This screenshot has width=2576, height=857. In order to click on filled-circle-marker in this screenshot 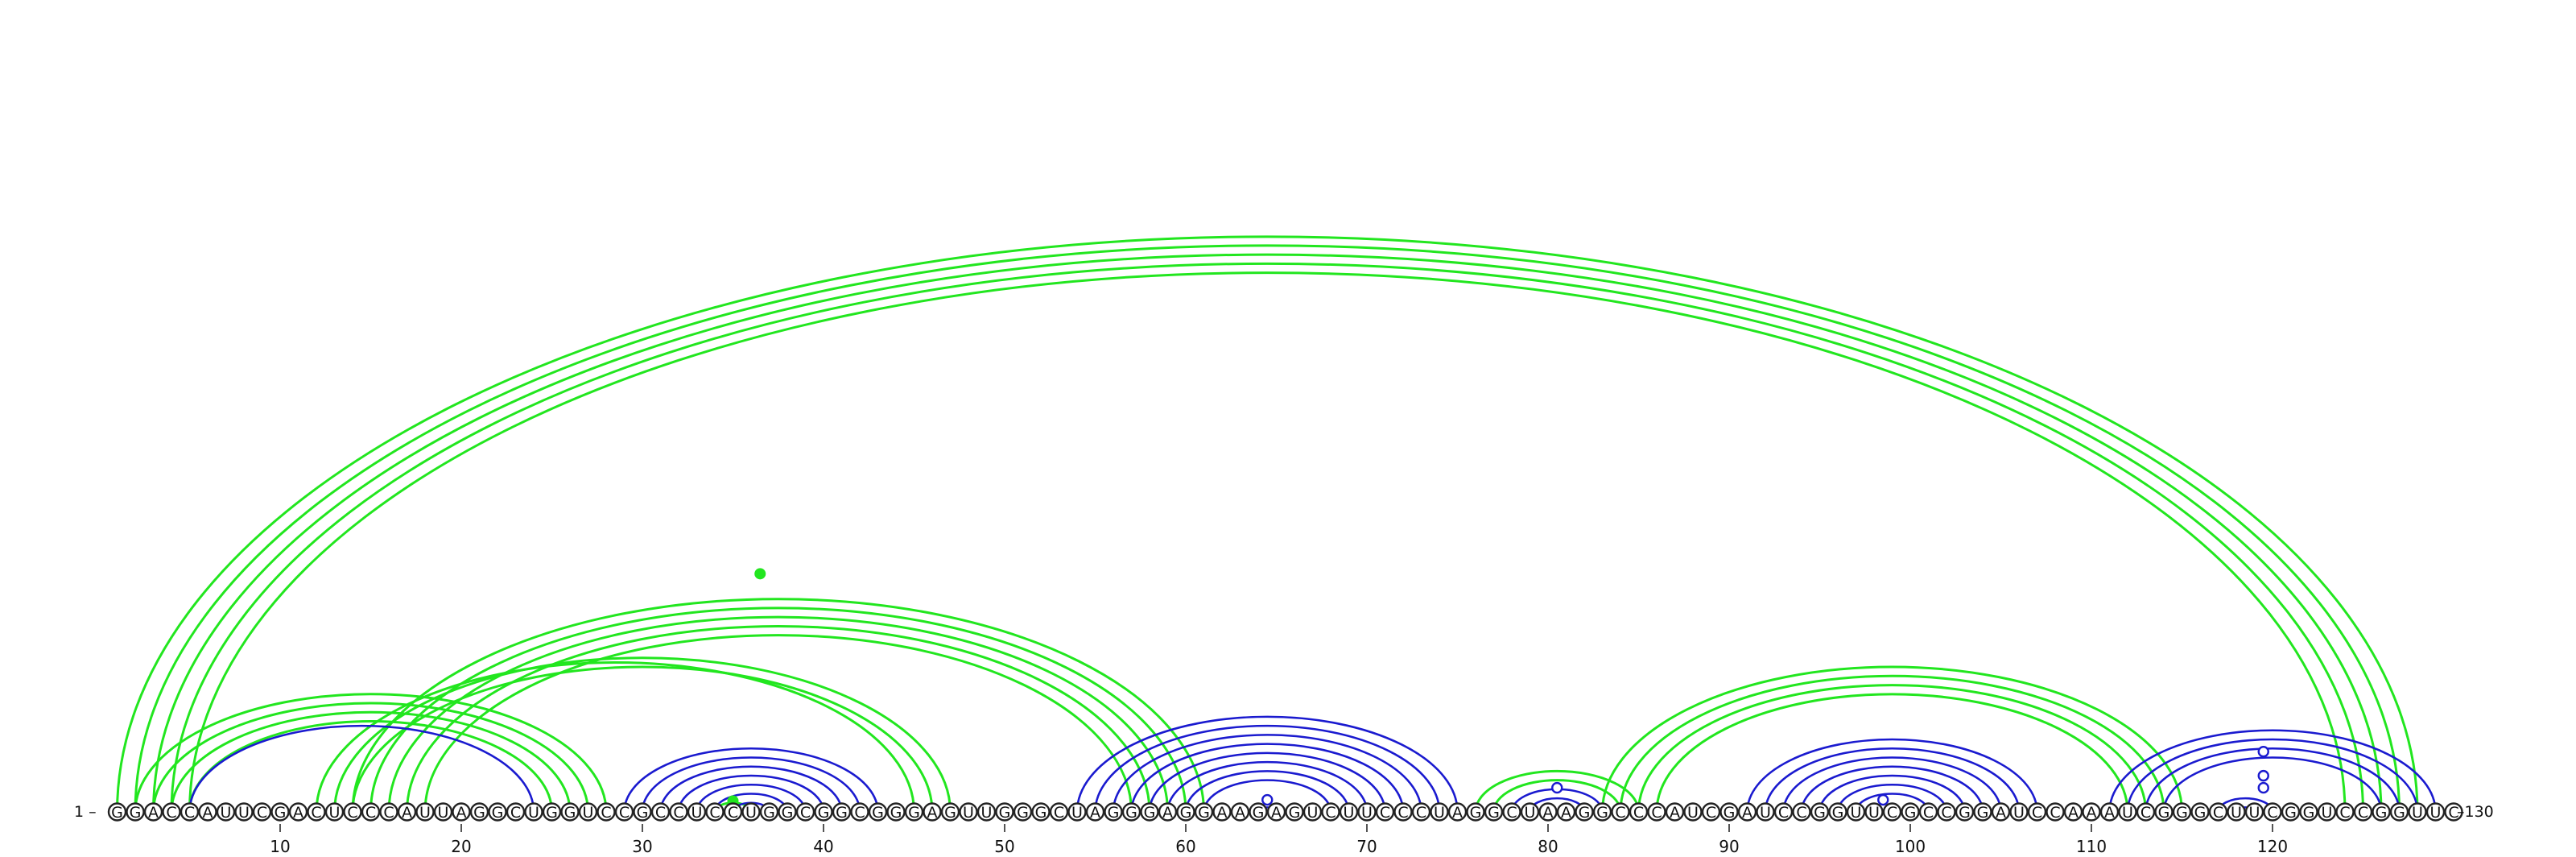, I will do `click(760, 574)`.